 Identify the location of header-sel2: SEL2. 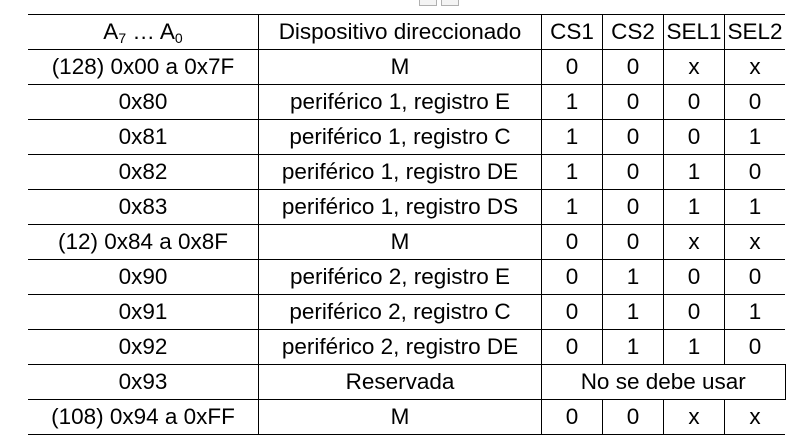
(754, 32).